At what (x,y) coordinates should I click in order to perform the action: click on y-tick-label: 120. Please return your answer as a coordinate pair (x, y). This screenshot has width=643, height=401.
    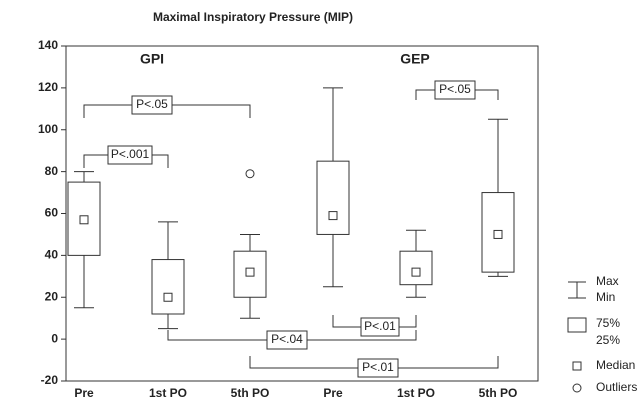
    Looking at the image, I should click on (48, 87).